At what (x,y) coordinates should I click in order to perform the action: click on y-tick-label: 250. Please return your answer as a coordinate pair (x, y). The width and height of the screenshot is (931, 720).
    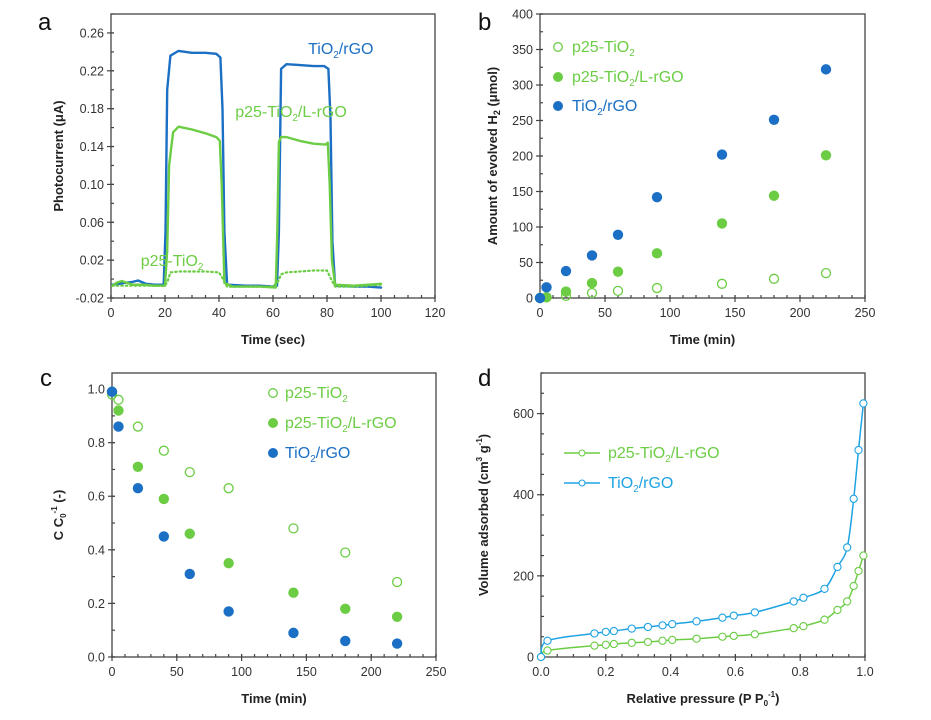
    Looking at the image, I should click on (522, 121).